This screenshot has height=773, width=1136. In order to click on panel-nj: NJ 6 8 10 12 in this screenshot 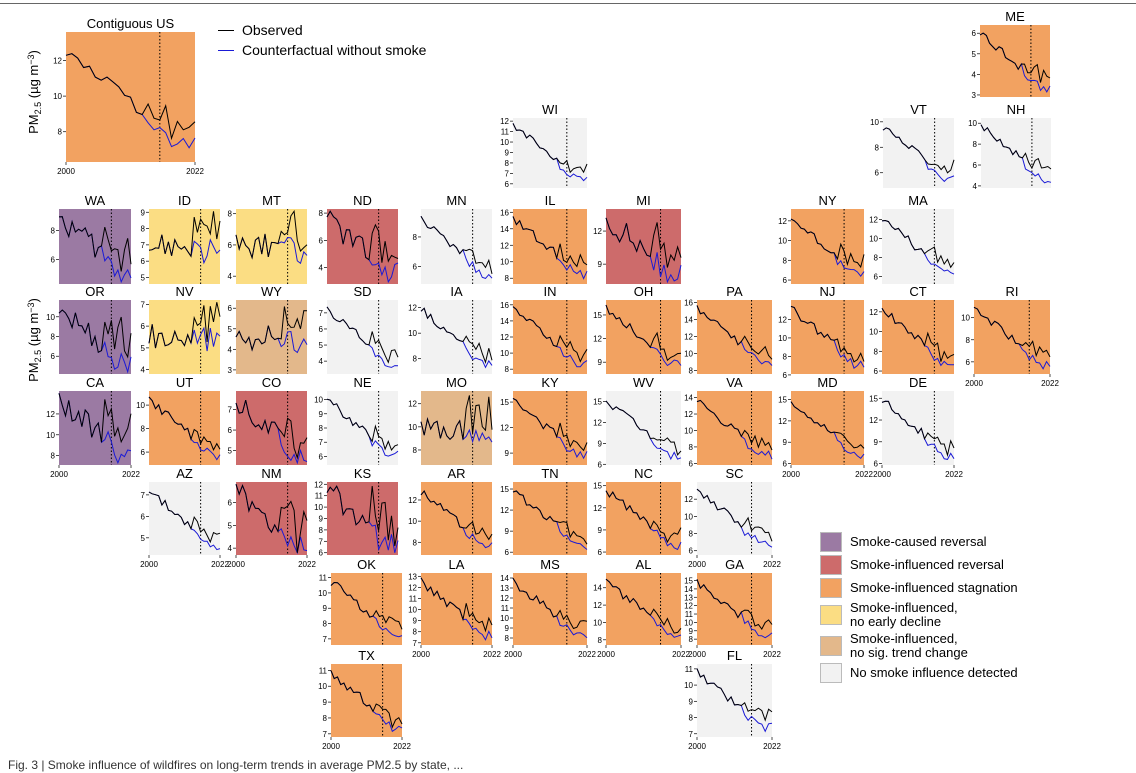, I will do `click(821, 332)`.